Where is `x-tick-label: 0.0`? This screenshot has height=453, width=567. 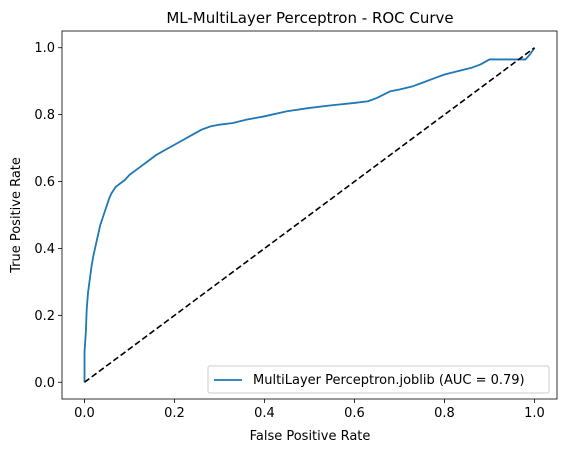 x-tick-label: 0.0 is located at coordinates (84, 413).